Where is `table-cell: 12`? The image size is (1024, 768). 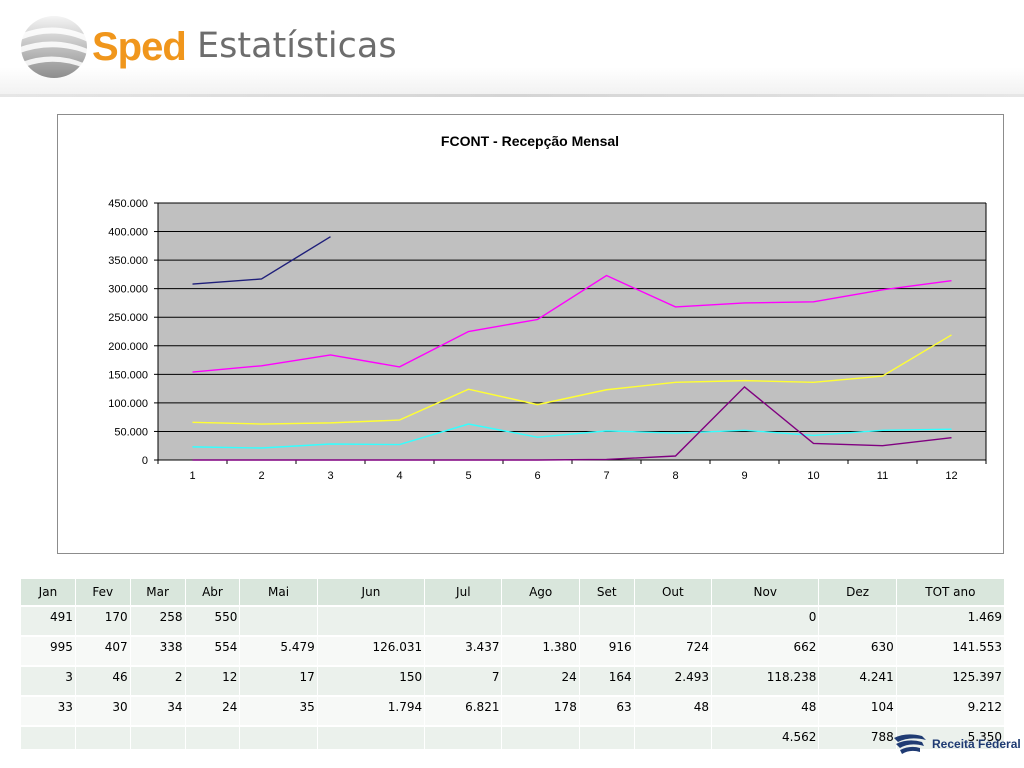 table-cell: 12 is located at coordinates (212, 680).